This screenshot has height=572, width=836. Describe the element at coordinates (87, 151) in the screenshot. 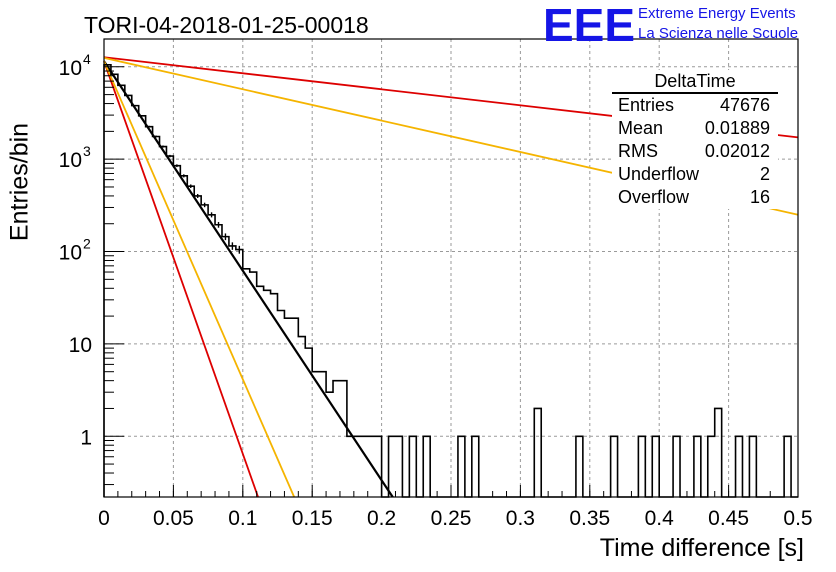

I see `y-tick-exponent: 3` at that location.